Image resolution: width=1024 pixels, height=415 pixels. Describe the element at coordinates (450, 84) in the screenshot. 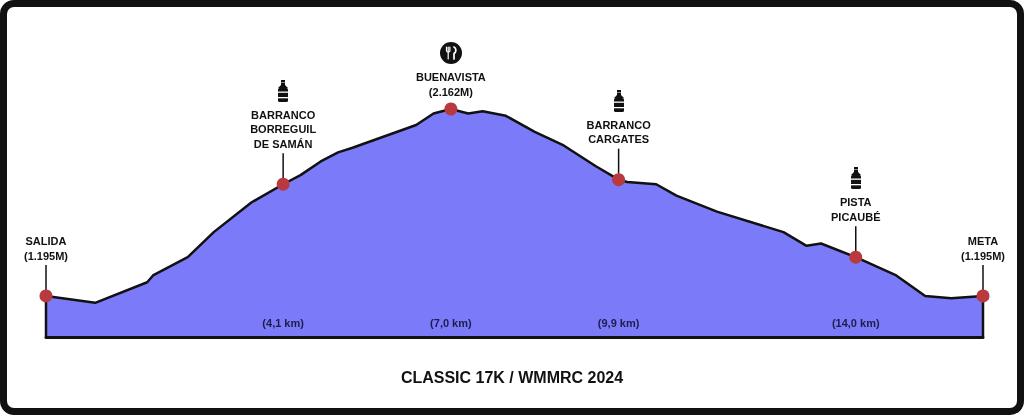

I see `annotation: BUENAVISTA (2.162M)` at that location.